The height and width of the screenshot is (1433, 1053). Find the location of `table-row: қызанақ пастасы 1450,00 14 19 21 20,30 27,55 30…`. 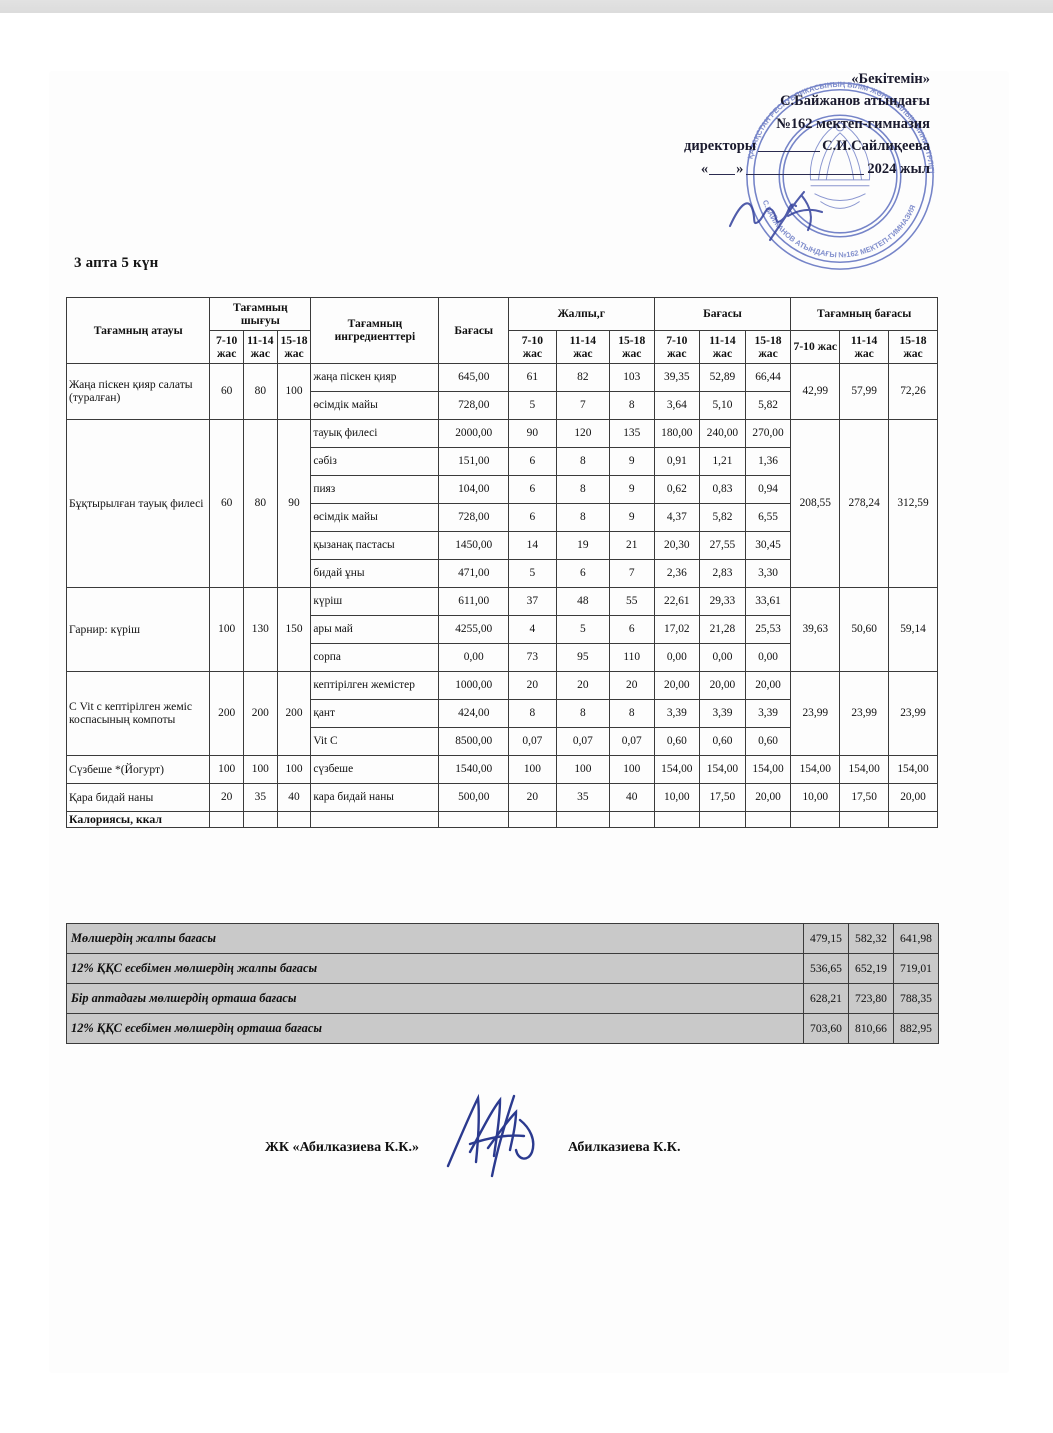

table-row: қызанақ пастасы 1450,00 14 19 21 20,30 27,55 30… is located at coordinates (502, 545).